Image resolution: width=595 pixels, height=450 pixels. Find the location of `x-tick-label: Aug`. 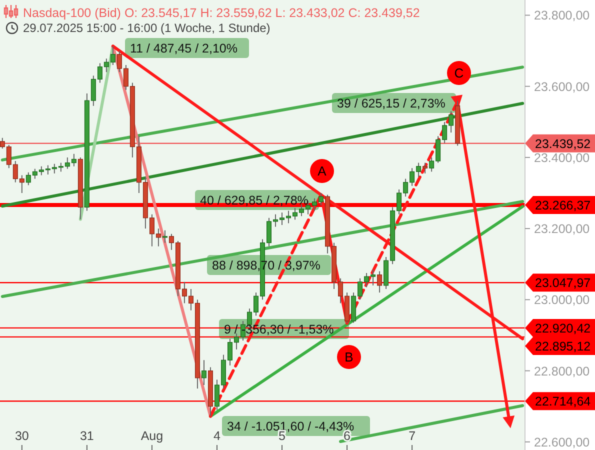

x-tick-label: Aug is located at coordinates (152, 436).